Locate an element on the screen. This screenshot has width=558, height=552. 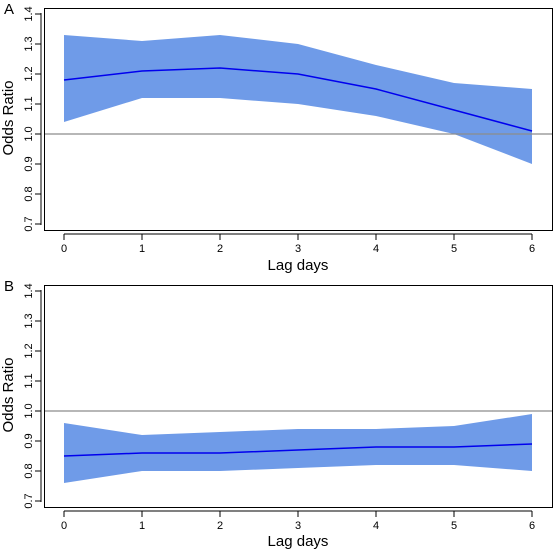
panel-label: A is located at coordinates (9, 9).